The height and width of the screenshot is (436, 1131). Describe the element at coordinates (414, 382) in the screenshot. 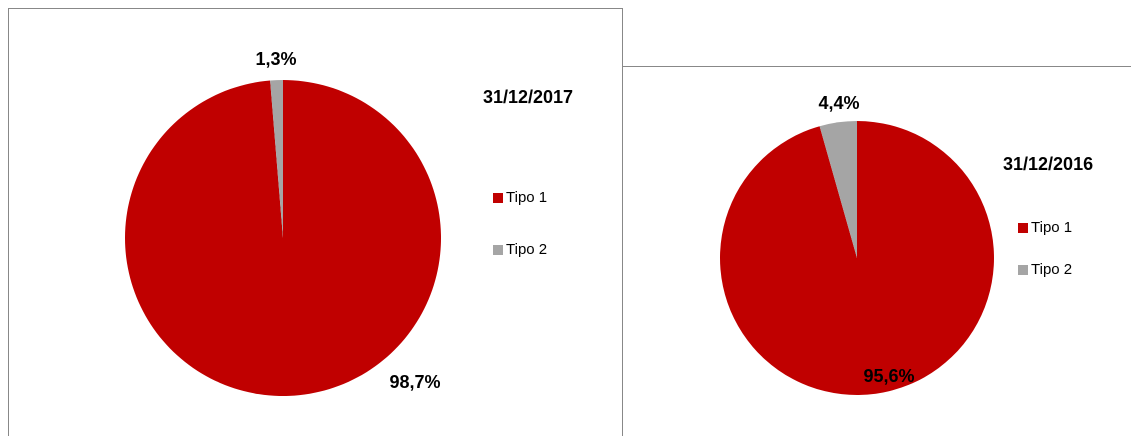

I see `data-label: 98,7%` at that location.